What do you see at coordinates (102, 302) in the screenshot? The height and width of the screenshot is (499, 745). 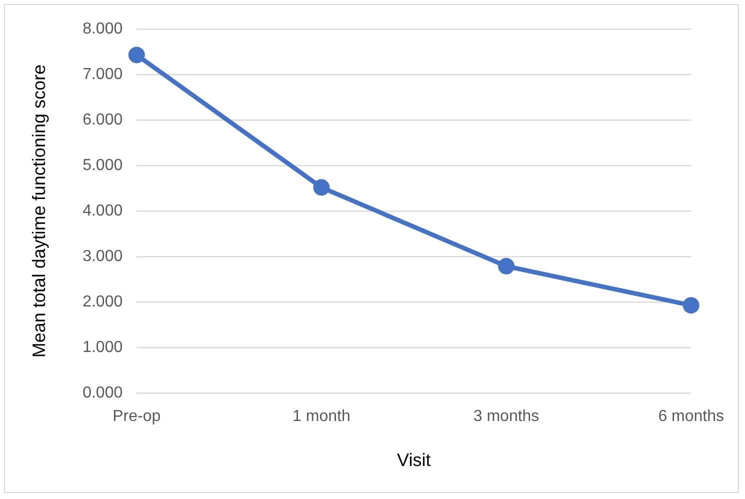 I see `y-tick-label: 2.000` at bounding box center [102, 302].